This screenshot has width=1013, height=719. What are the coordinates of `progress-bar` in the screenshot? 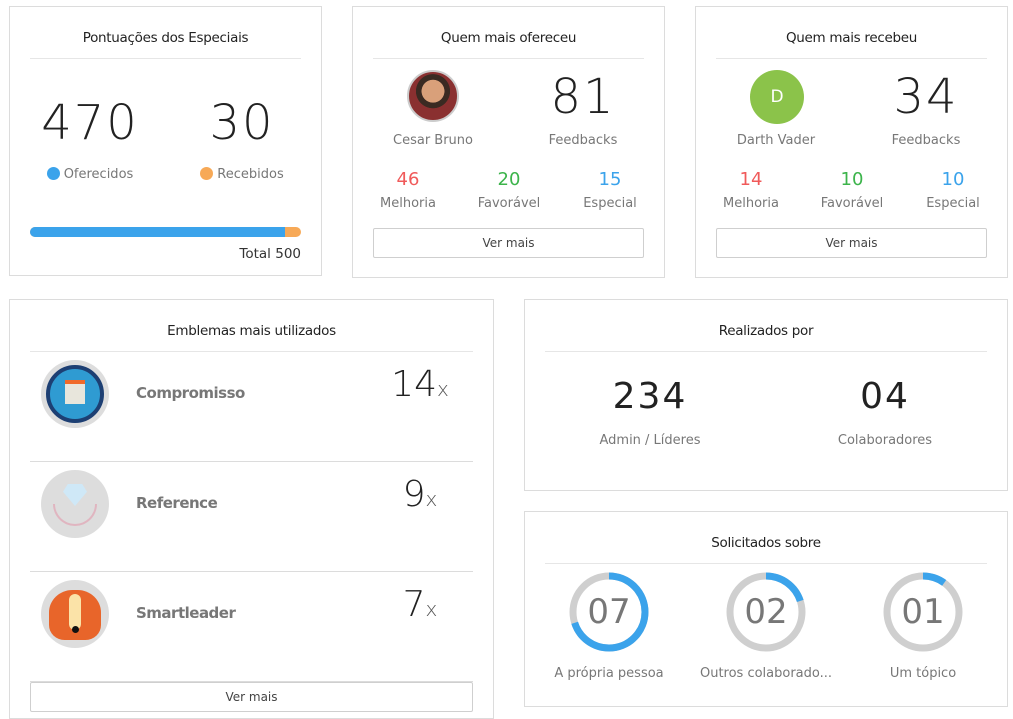 It's located at (165, 232).